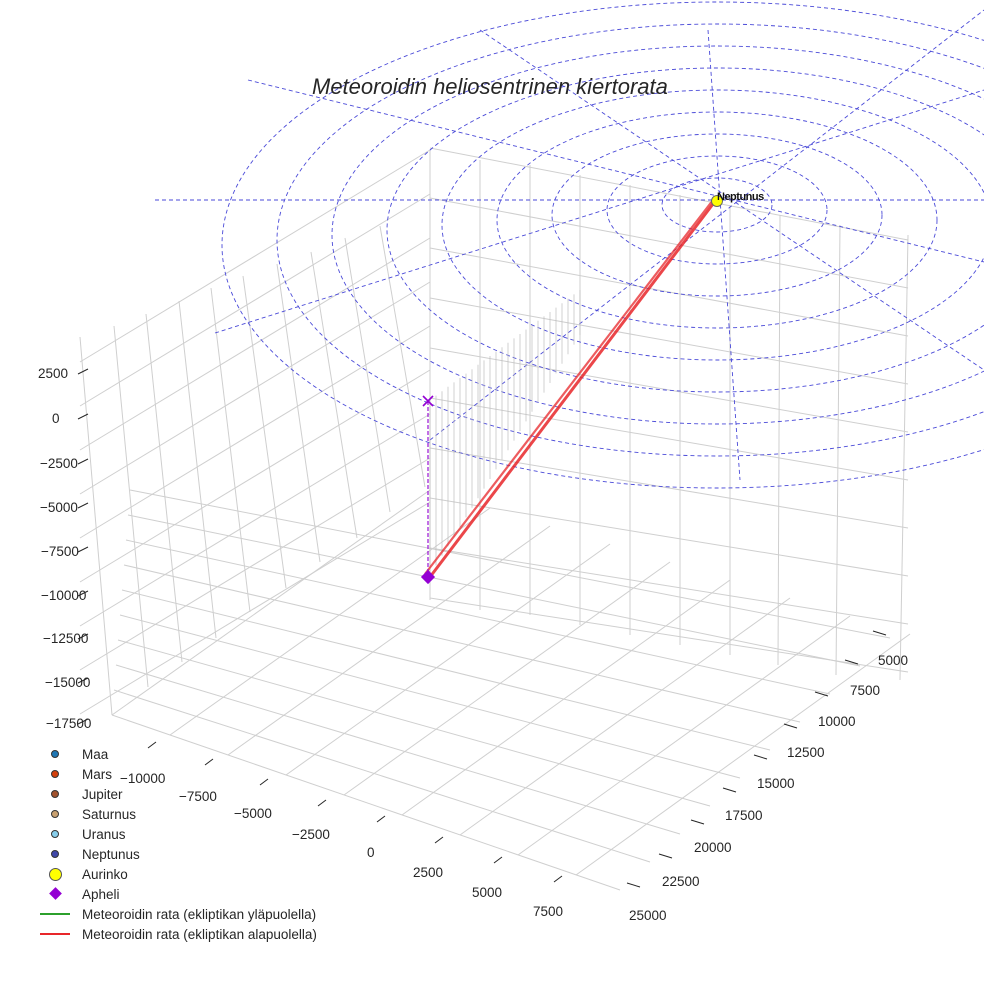 The height and width of the screenshot is (984, 984). Describe the element at coordinates (111, 854) in the screenshot. I see `legend-label: Neptunus` at that location.